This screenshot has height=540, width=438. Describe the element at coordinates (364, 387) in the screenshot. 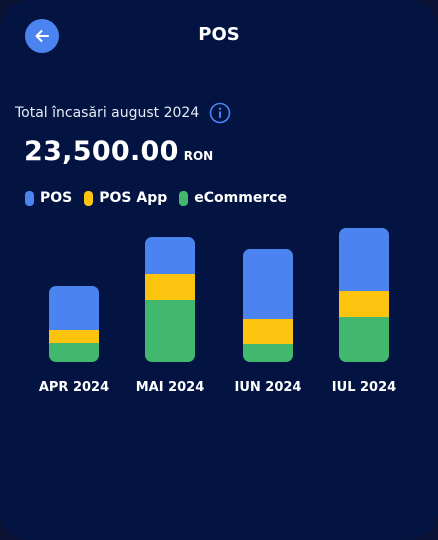

I see `x-tick-label-iul-2024: IUL 2024` at that location.